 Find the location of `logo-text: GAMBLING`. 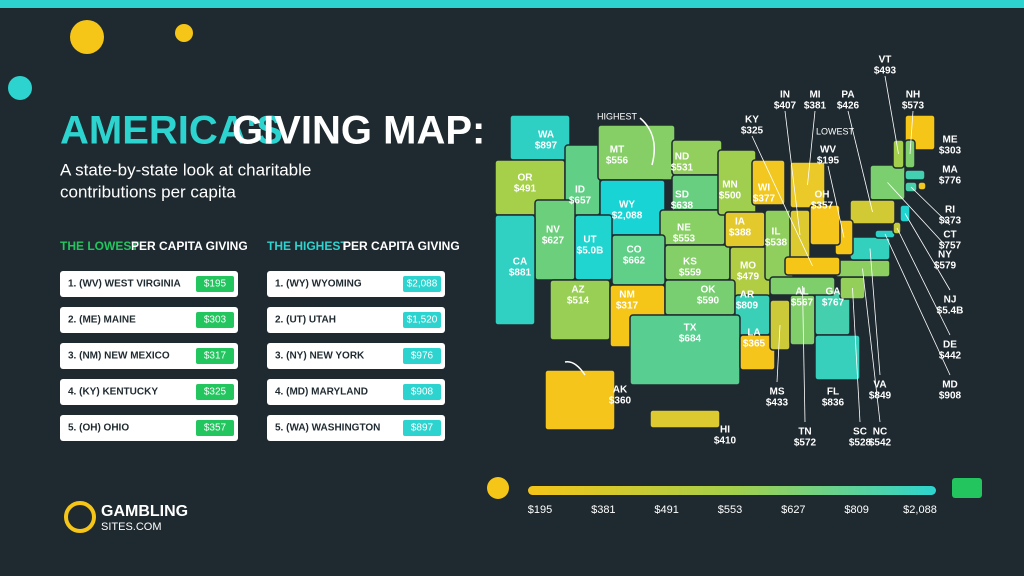

logo-text: GAMBLING is located at coordinates (144, 511).